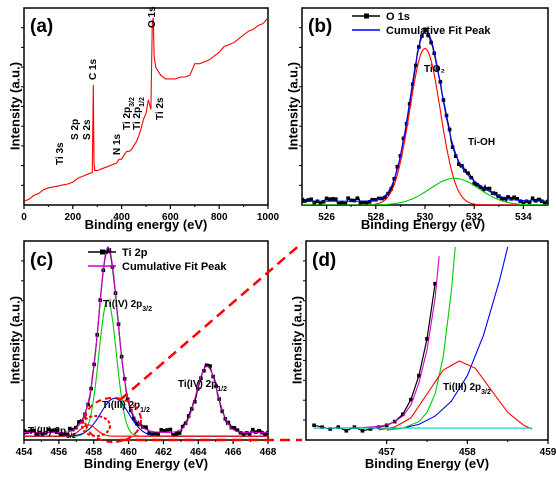 The image size is (556, 480). What do you see at coordinates (72, 217) in the screenshot?
I see `x-tick-label-a-1: 200` at bounding box center [72, 217].